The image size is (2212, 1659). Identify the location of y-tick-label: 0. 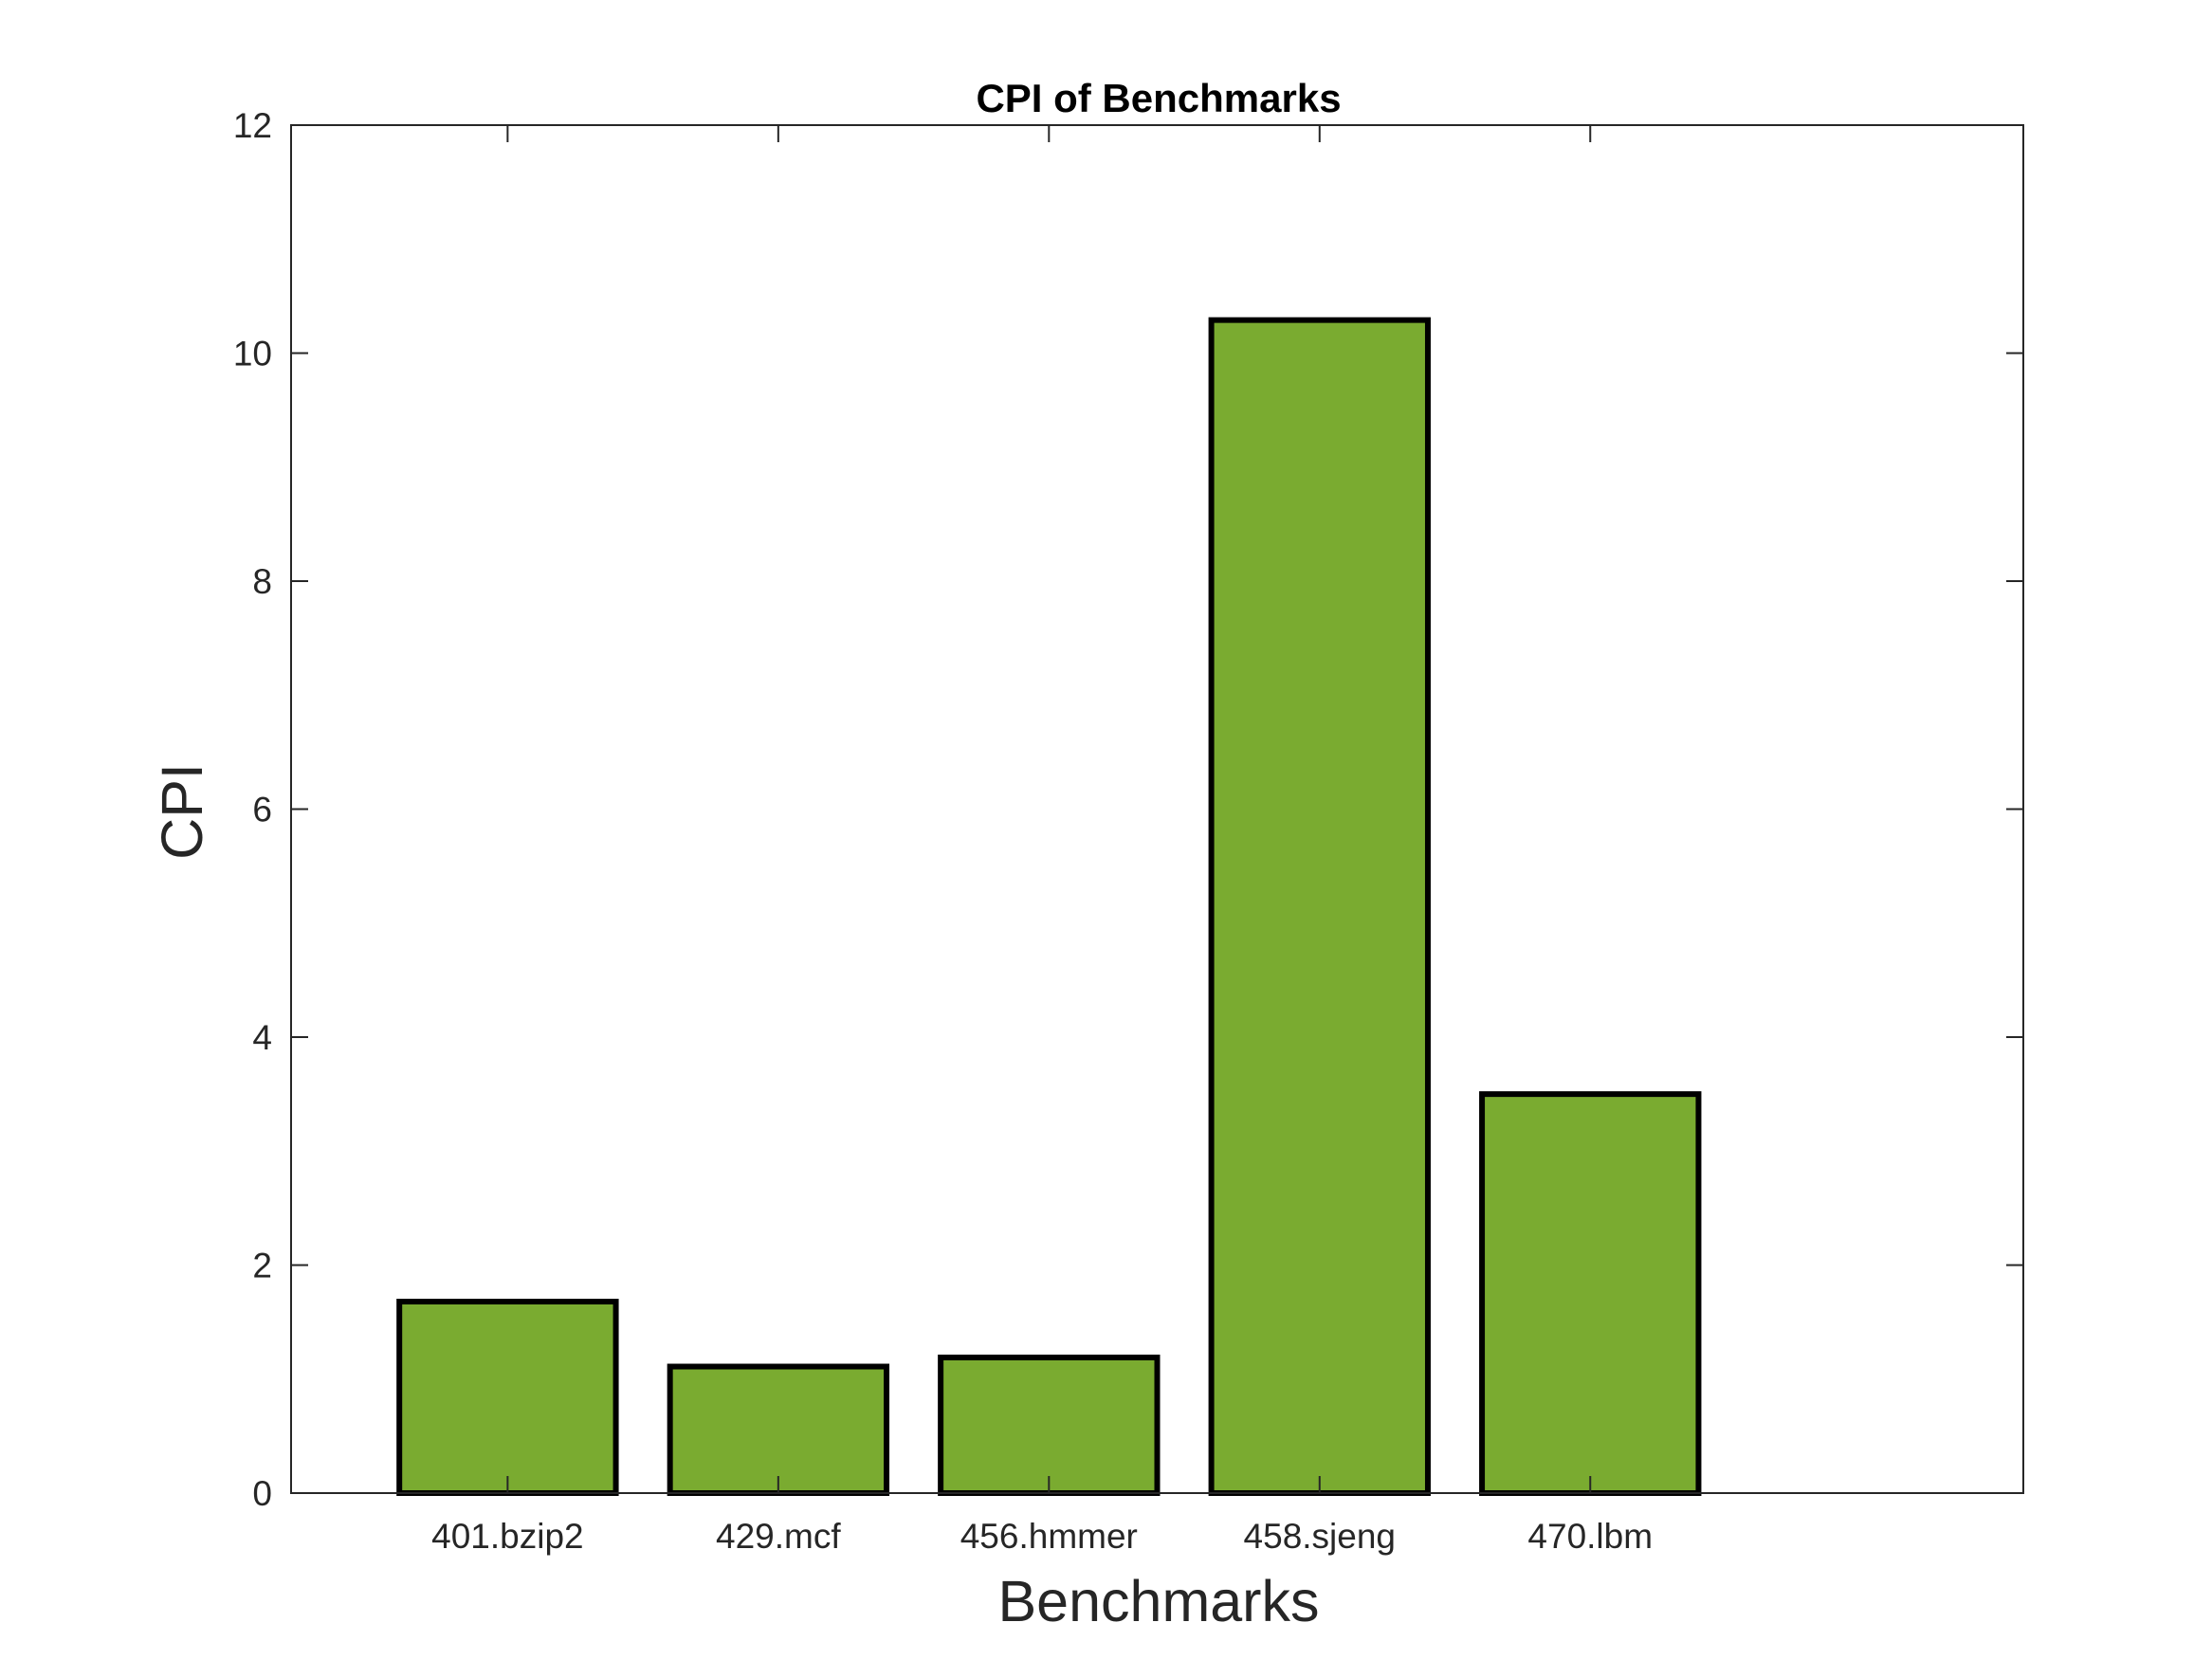
(262, 1493).